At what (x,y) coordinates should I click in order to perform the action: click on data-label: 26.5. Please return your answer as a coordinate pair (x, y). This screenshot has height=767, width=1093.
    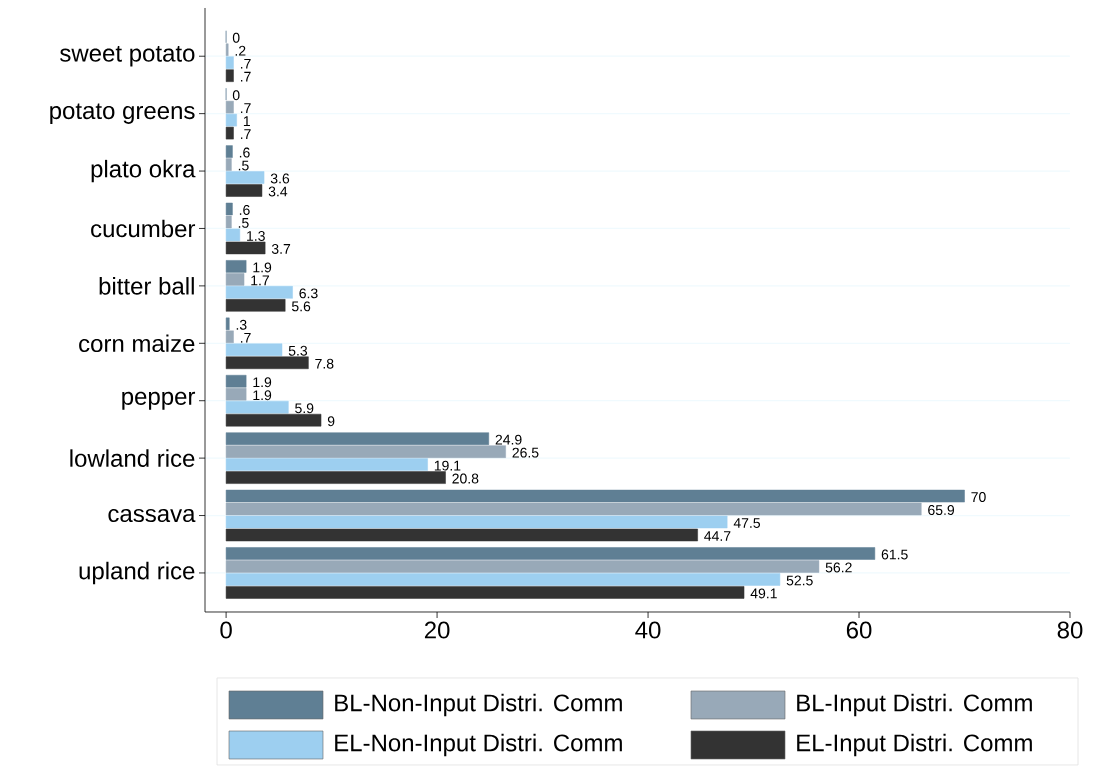
    Looking at the image, I should click on (525, 452).